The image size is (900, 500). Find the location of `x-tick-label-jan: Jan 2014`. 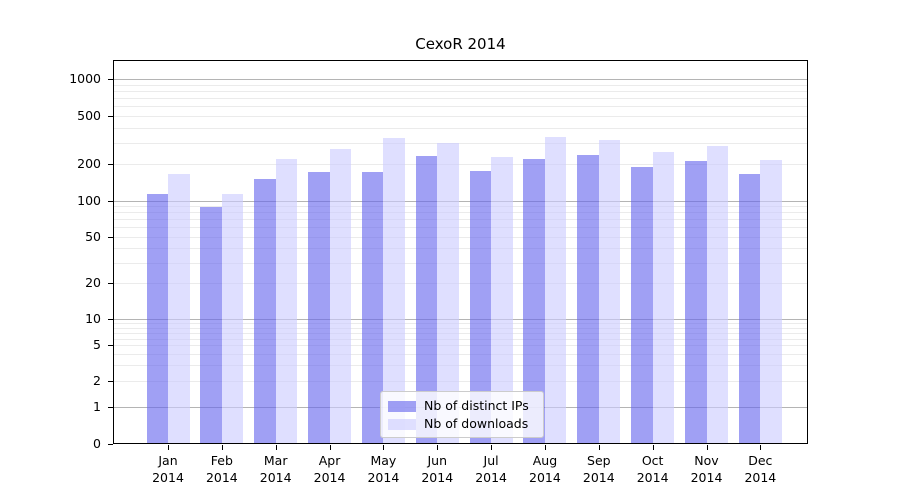

x-tick-label-jan: Jan 2014 is located at coordinates (168, 469).